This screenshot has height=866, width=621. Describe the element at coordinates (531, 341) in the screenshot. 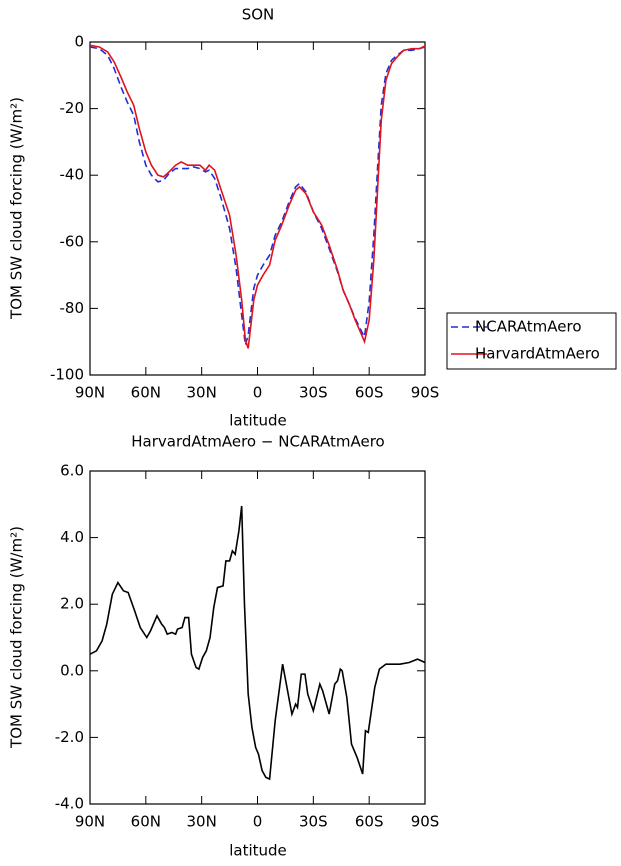

I see `legend-frame` at that location.